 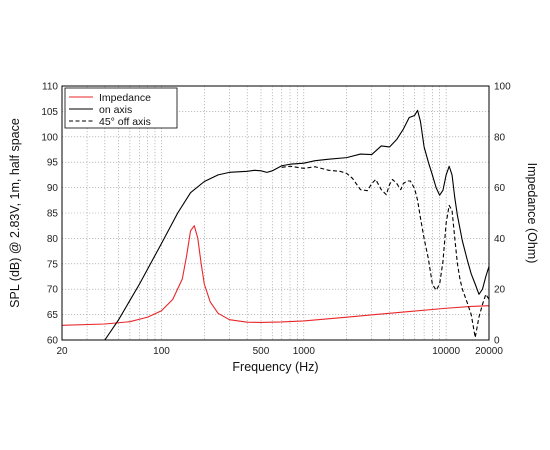 What do you see at coordinates (161, 351) in the screenshot?
I see `x-tick-label: 100` at bounding box center [161, 351].